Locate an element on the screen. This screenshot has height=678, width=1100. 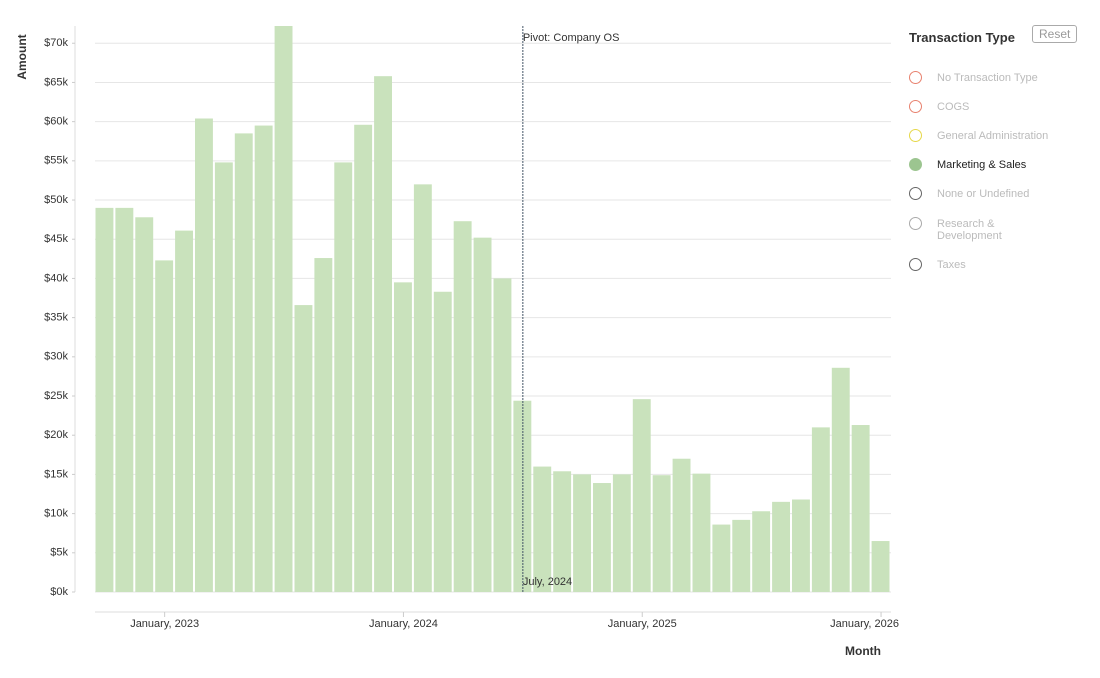
x-tick-label: January, 2024 is located at coordinates (403, 624).